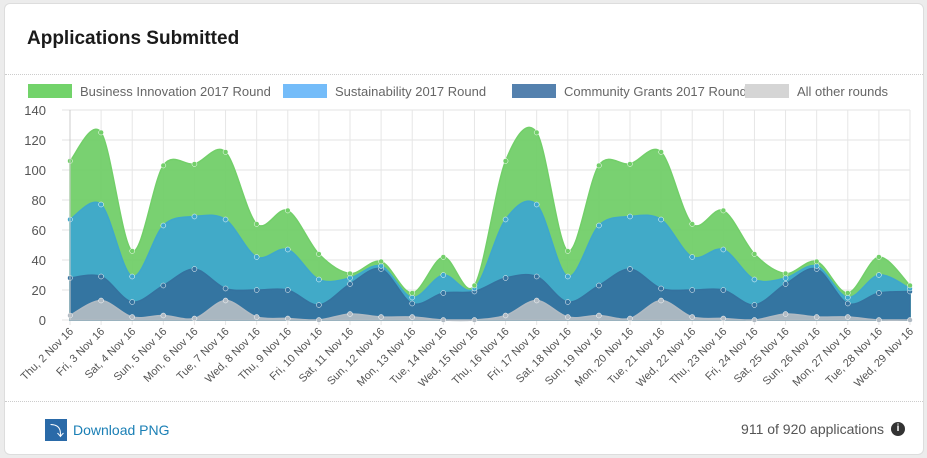  What do you see at coordinates (655, 91) in the screenshot?
I see `legend-label: Community Grants 2017 Round` at bounding box center [655, 91].